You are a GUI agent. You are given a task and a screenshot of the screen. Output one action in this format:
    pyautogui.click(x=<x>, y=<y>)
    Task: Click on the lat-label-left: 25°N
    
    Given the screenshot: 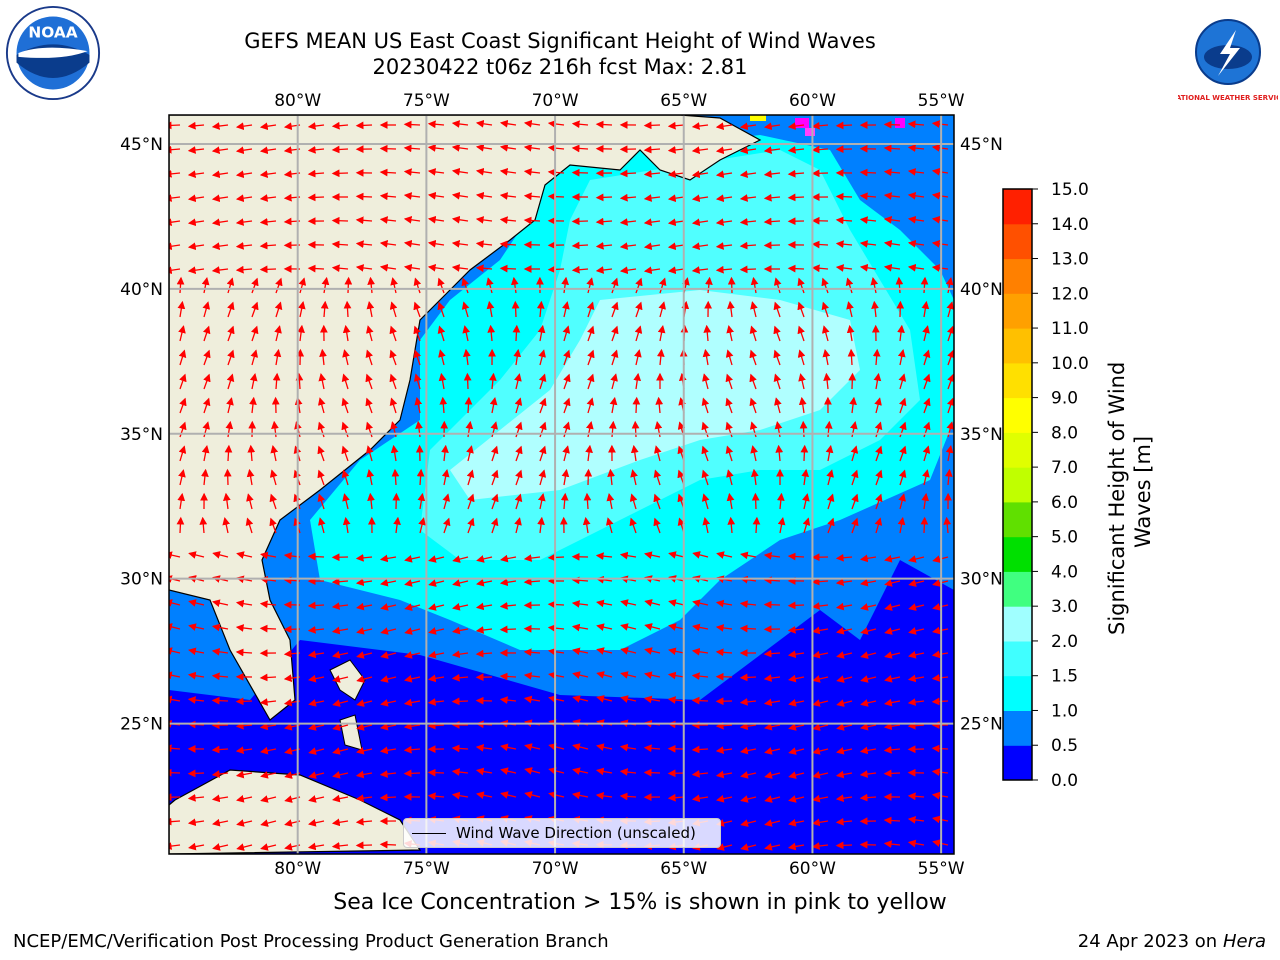 What is the action you would take?
    pyautogui.click(x=141, y=725)
    